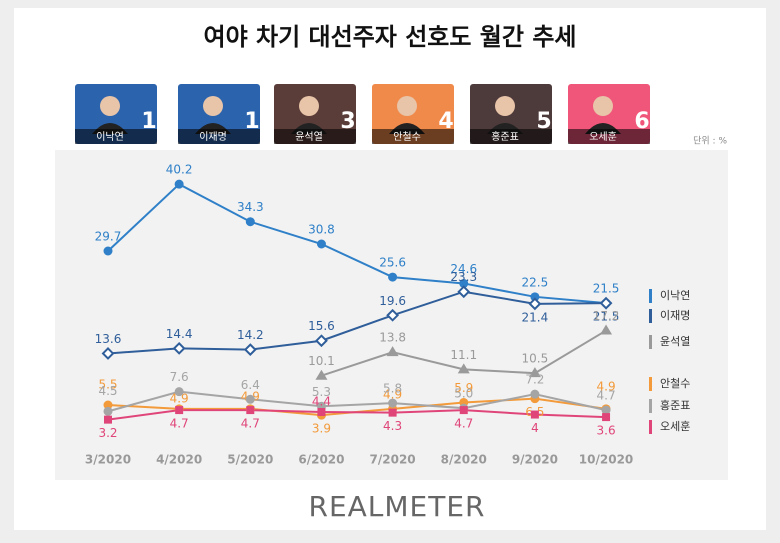 The width and height of the screenshot is (780, 543). What do you see at coordinates (407, 137) in the screenshot?
I see `candidate-name: 안철수` at bounding box center [407, 137].